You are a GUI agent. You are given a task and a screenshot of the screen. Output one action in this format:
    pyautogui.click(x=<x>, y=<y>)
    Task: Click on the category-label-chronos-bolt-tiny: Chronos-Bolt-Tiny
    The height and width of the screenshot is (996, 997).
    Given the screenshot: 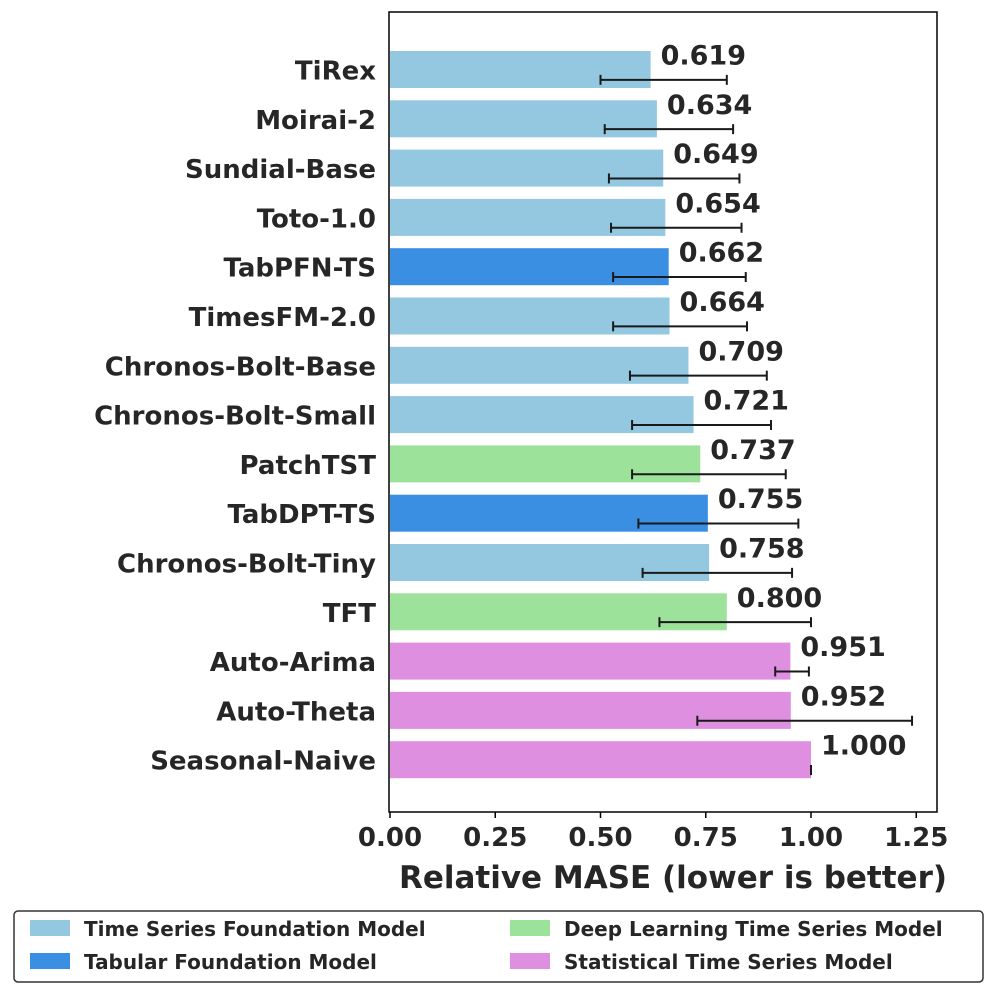 What is the action you would take?
    pyautogui.click(x=246, y=565)
    